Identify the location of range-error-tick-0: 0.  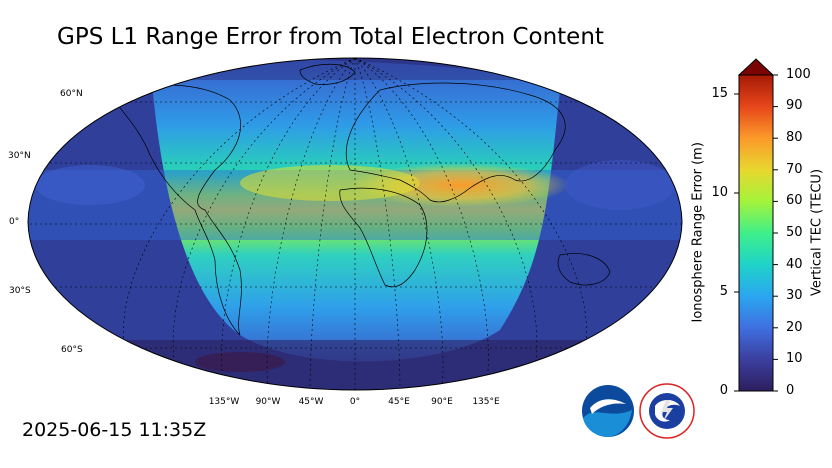
(723, 390).